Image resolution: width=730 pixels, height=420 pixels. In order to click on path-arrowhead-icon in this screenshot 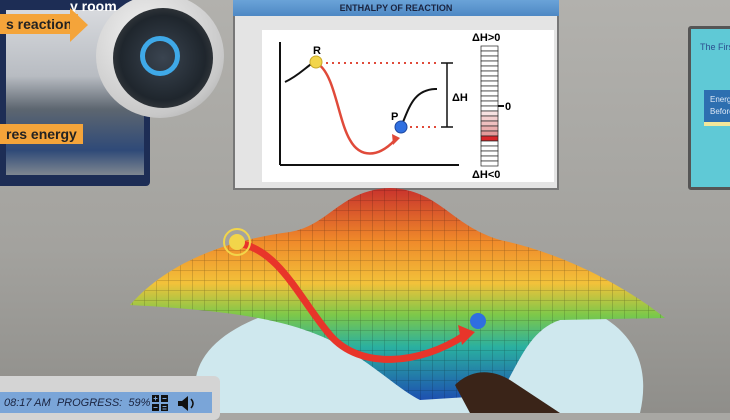, I will do `click(396, 139)`.